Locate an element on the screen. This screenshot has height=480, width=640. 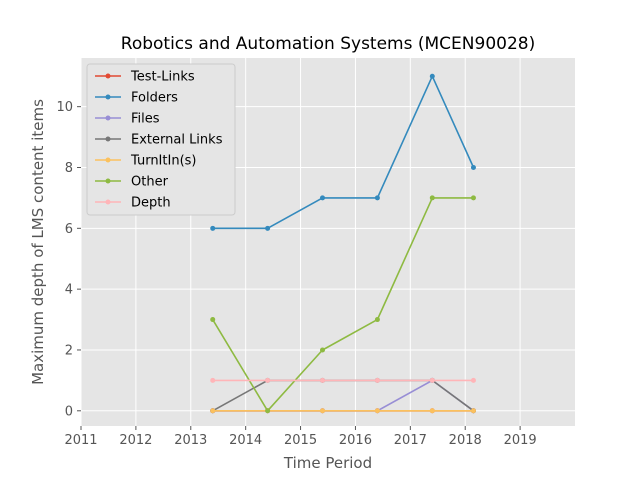
legend-label: External Links is located at coordinates (177, 140).